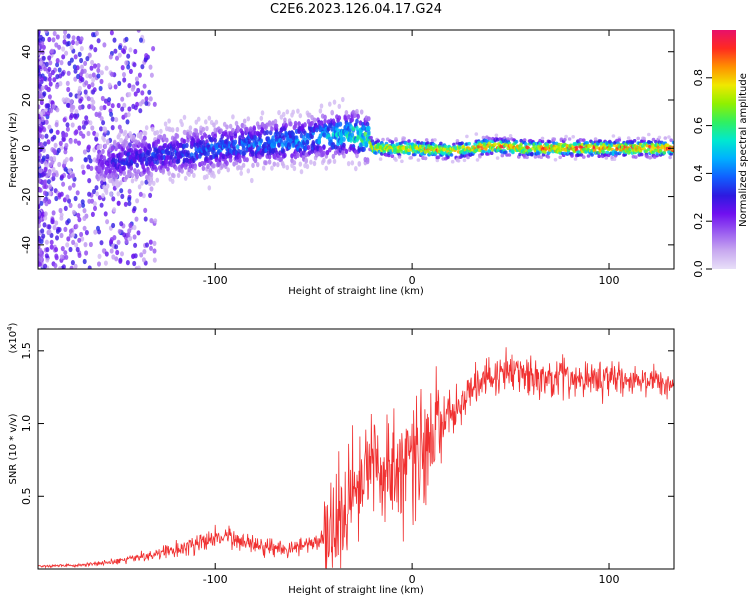  Describe the element at coordinates (26, 148) in the screenshot. I see `spectrogram-y-tick-label: 0` at that location.